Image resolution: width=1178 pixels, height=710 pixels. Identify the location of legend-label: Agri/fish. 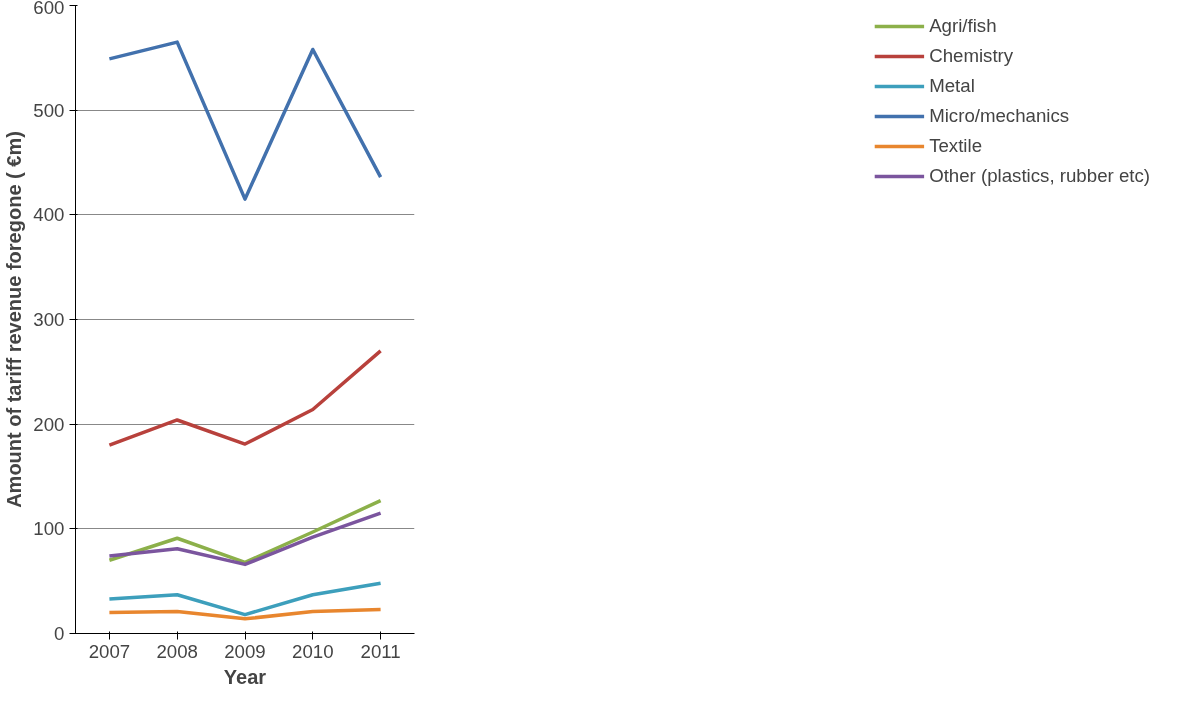
(963, 26).